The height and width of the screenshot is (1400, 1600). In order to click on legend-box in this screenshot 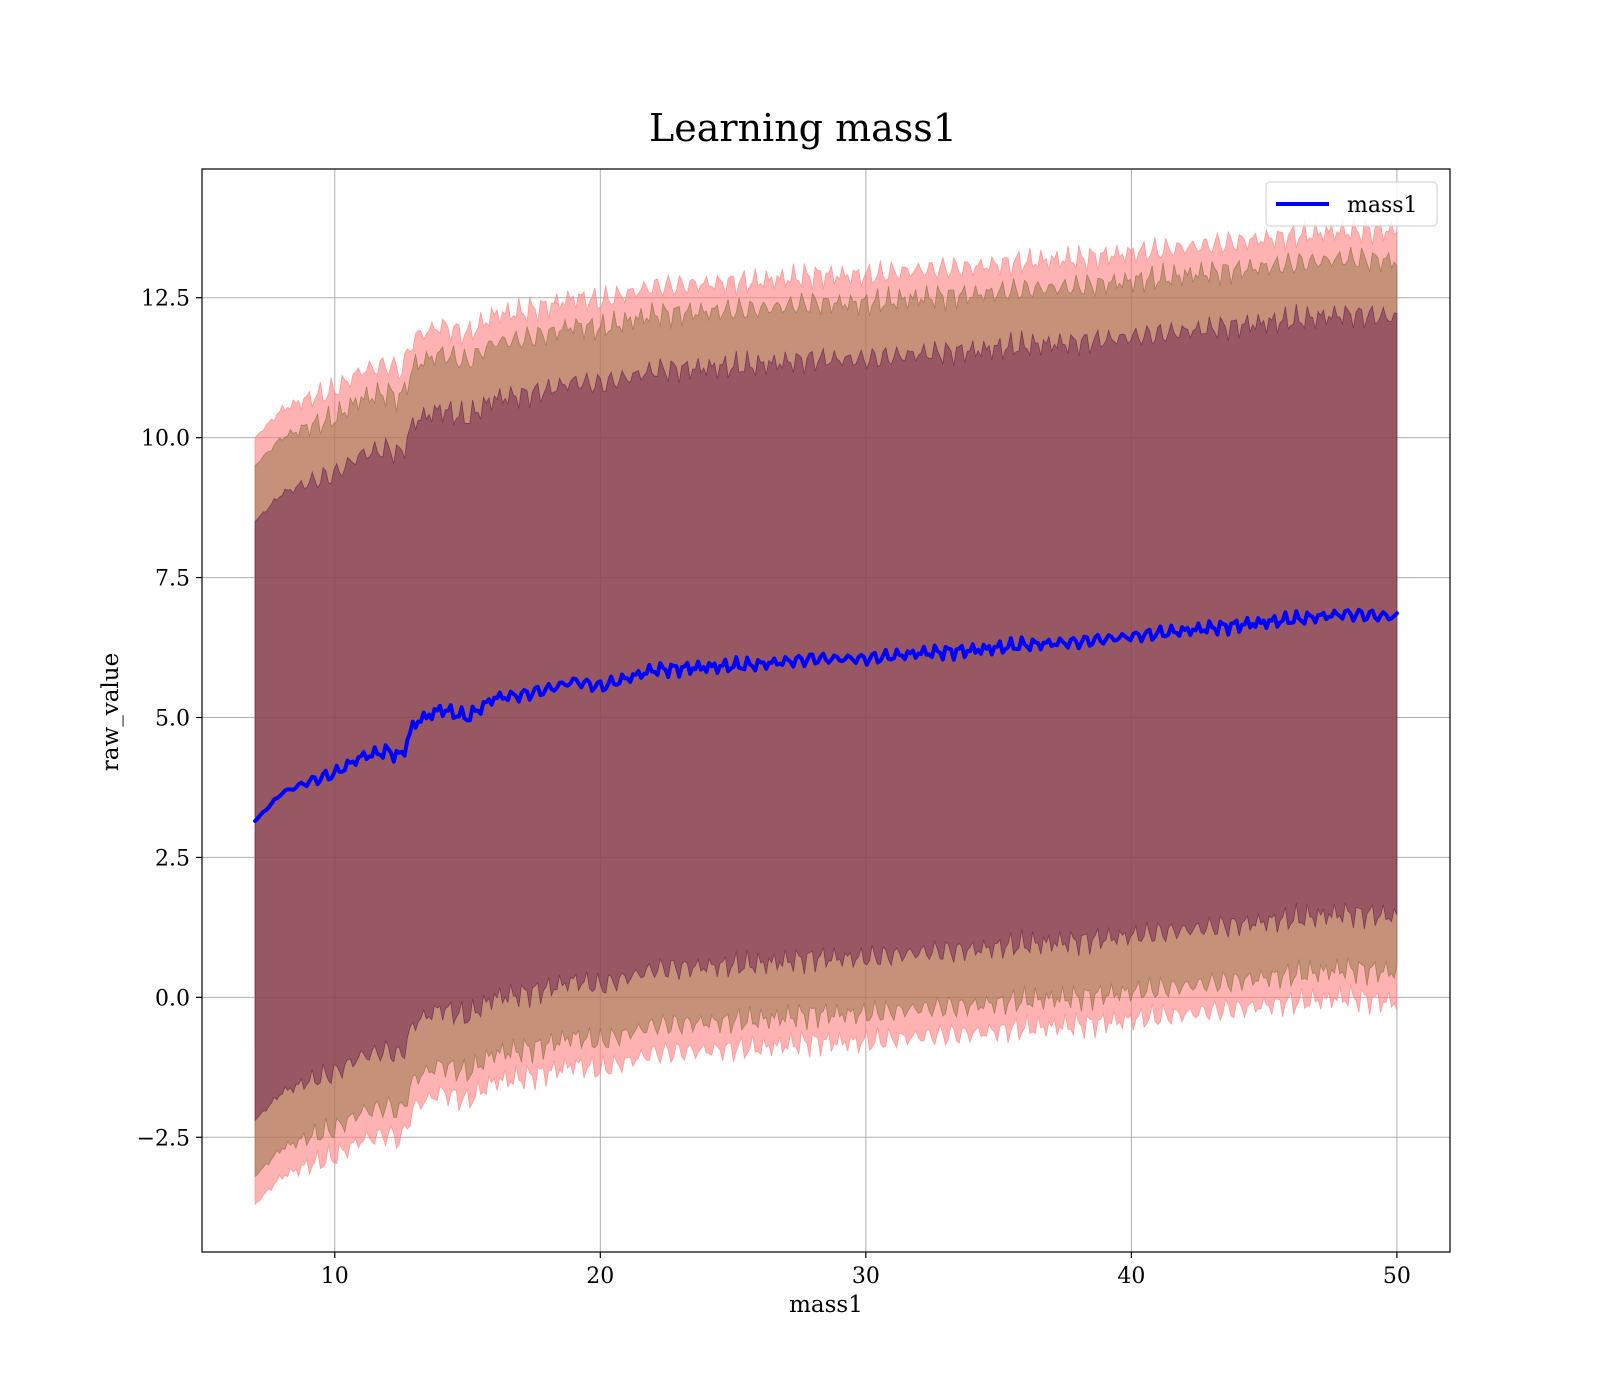, I will do `click(1351, 204)`.